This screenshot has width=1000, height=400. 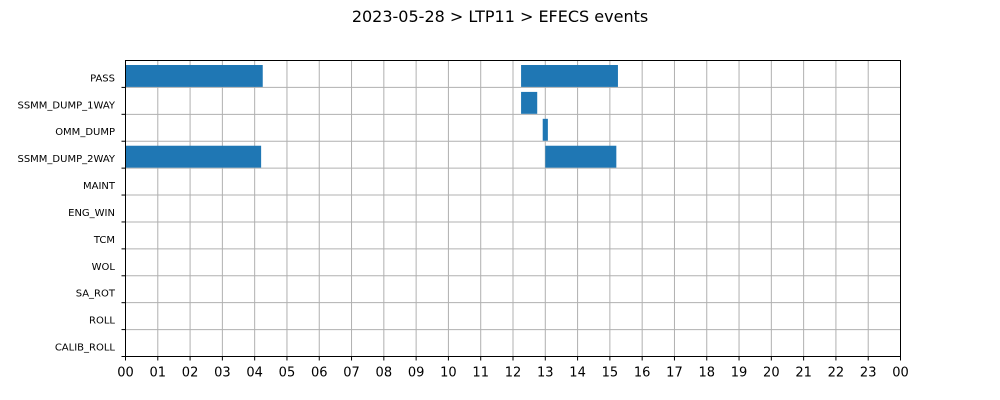 I want to click on y-tick-label: CALIB_ROLL, so click(x=85, y=348).